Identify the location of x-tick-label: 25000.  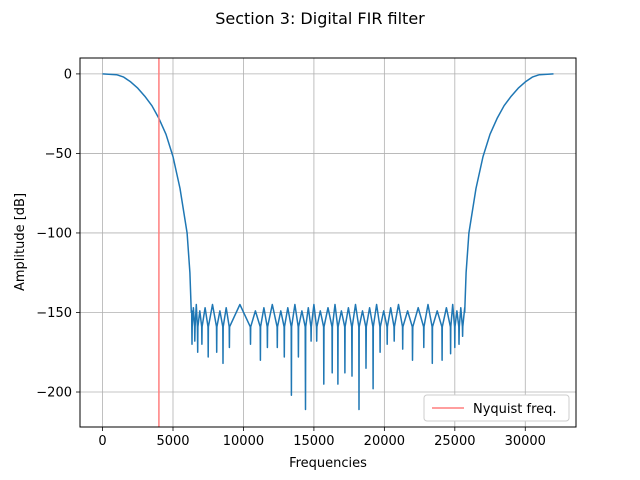
(454, 441).